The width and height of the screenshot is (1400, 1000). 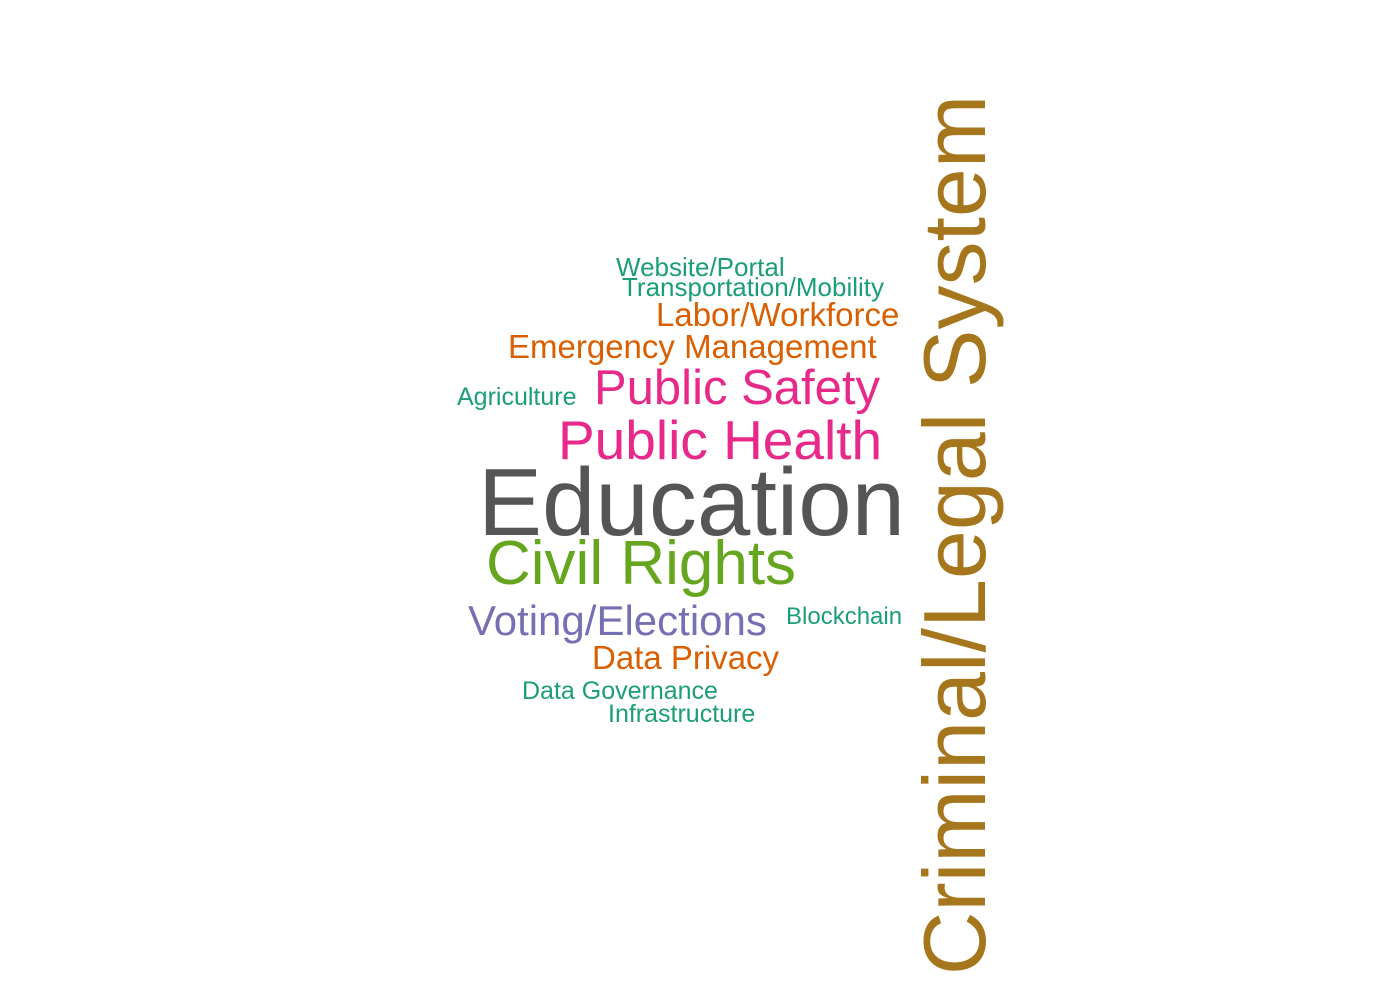 What do you see at coordinates (517, 397) in the screenshot?
I see `word-agriculture: Agriculture` at bounding box center [517, 397].